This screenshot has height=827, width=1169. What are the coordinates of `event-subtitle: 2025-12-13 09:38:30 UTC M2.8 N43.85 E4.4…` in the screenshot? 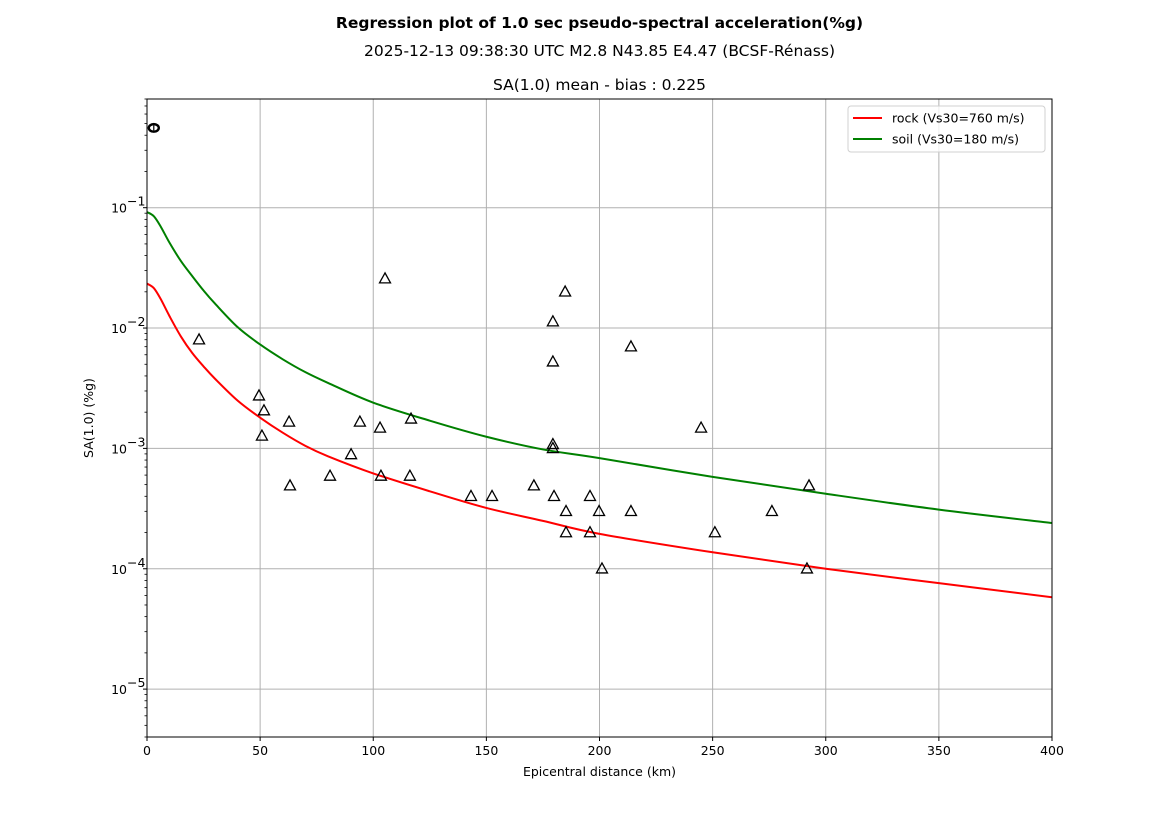 It's located at (599, 51).